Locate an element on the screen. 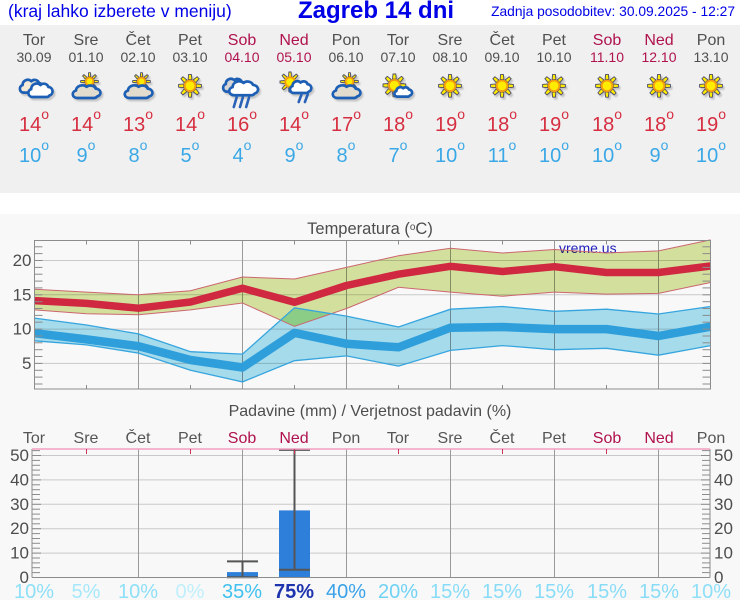 This screenshot has height=600, width=740. svg-text: 5 is located at coordinates (26, 363).